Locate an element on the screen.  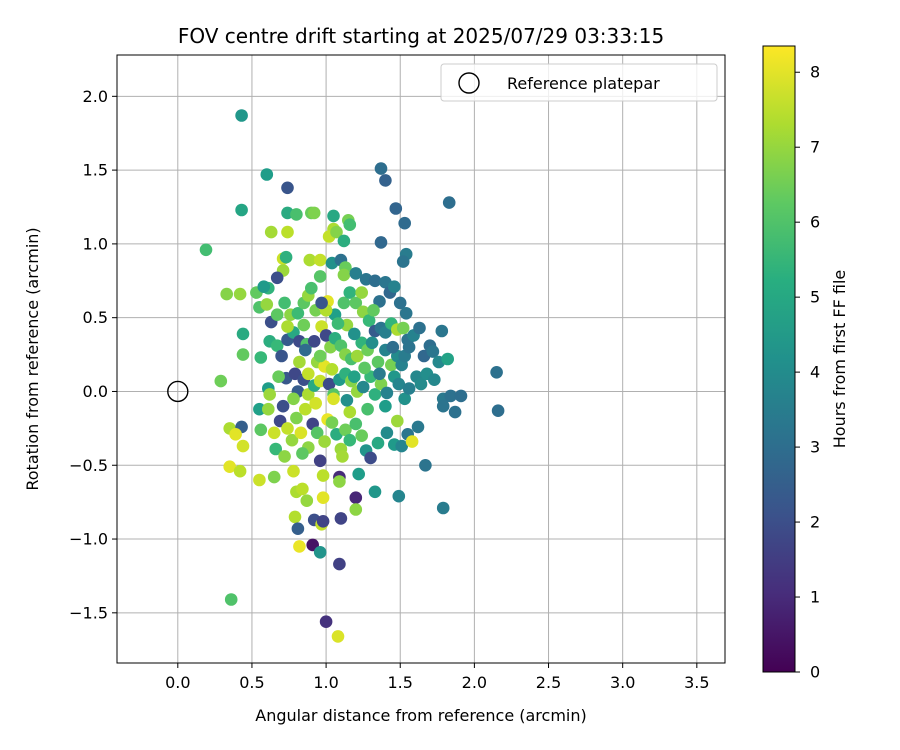
y-tick-label: 2.0 is located at coordinates (95, 96).